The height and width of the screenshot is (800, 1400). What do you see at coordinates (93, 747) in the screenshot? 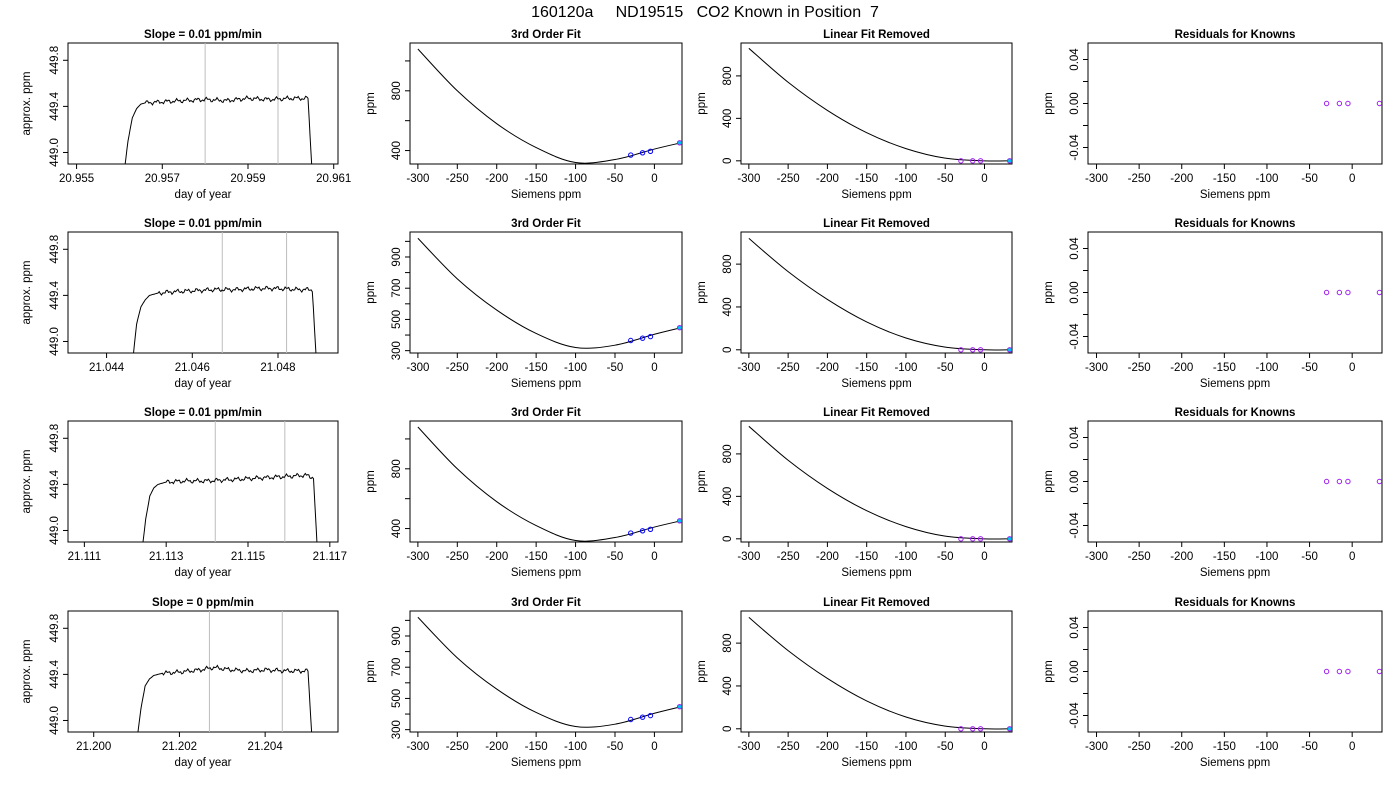
I see `x-tick-label: 21.200` at bounding box center [93, 747].